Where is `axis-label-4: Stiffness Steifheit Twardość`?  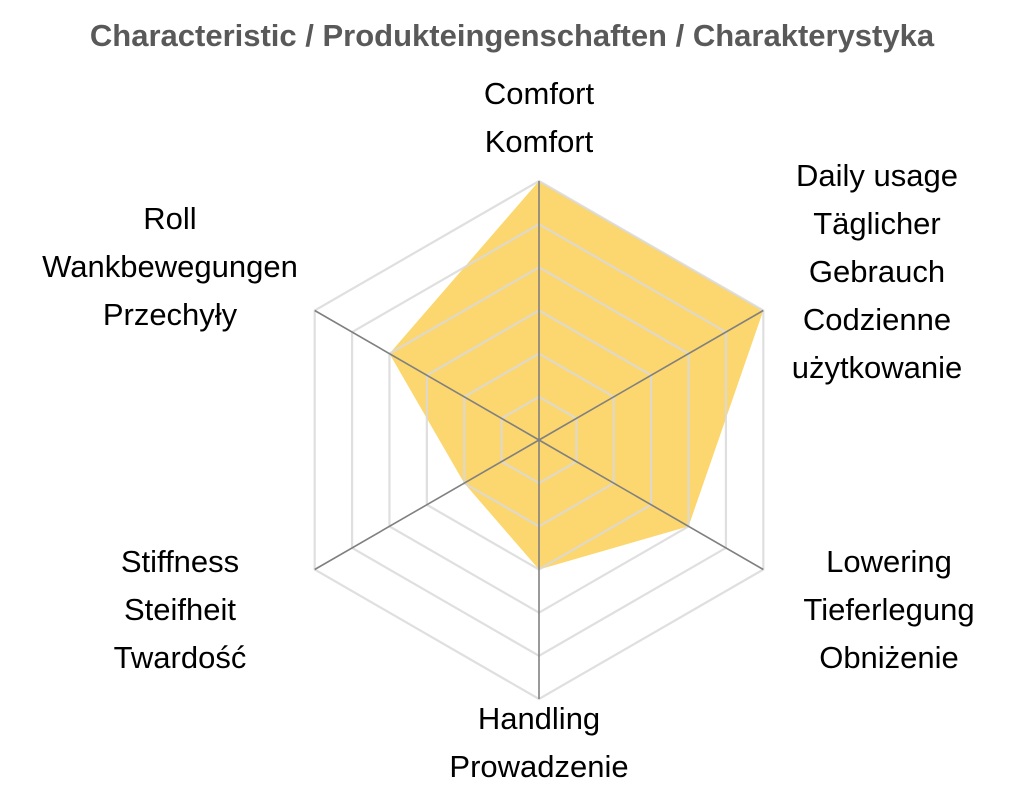
axis-label-4: Stiffness Steifheit Twardość is located at coordinates (180, 610).